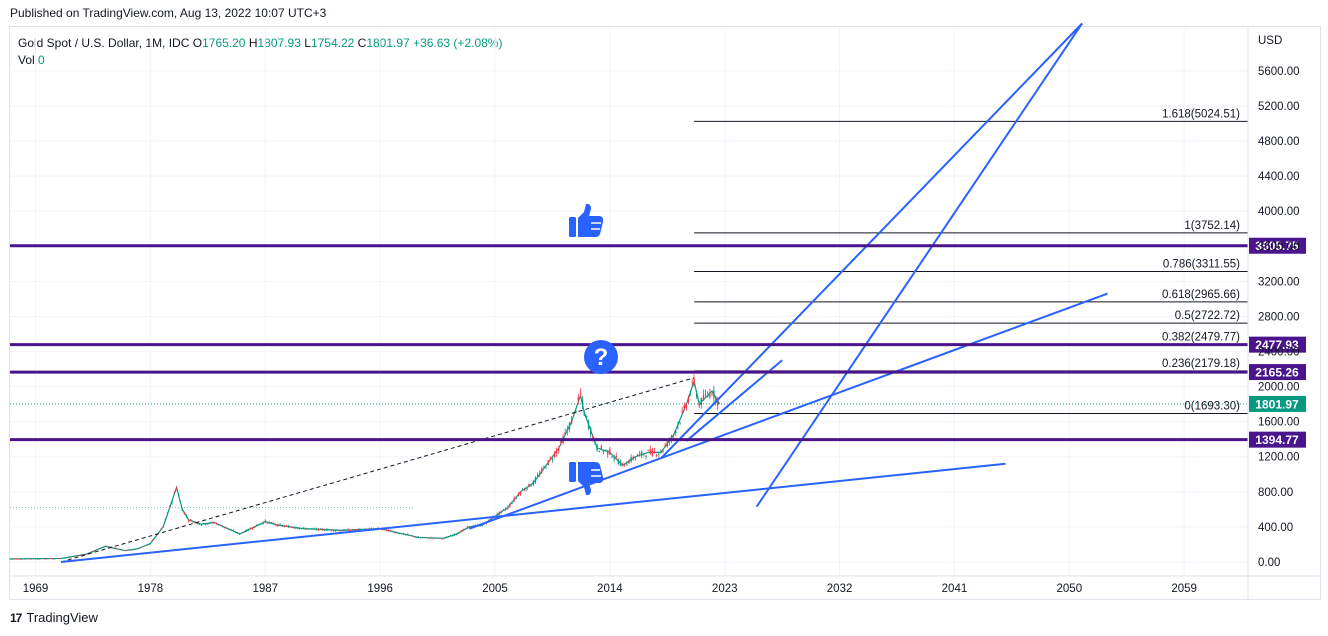  What do you see at coordinates (1279, 142) in the screenshot?
I see `y-tick-label: 4800.00` at bounding box center [1279, 142].